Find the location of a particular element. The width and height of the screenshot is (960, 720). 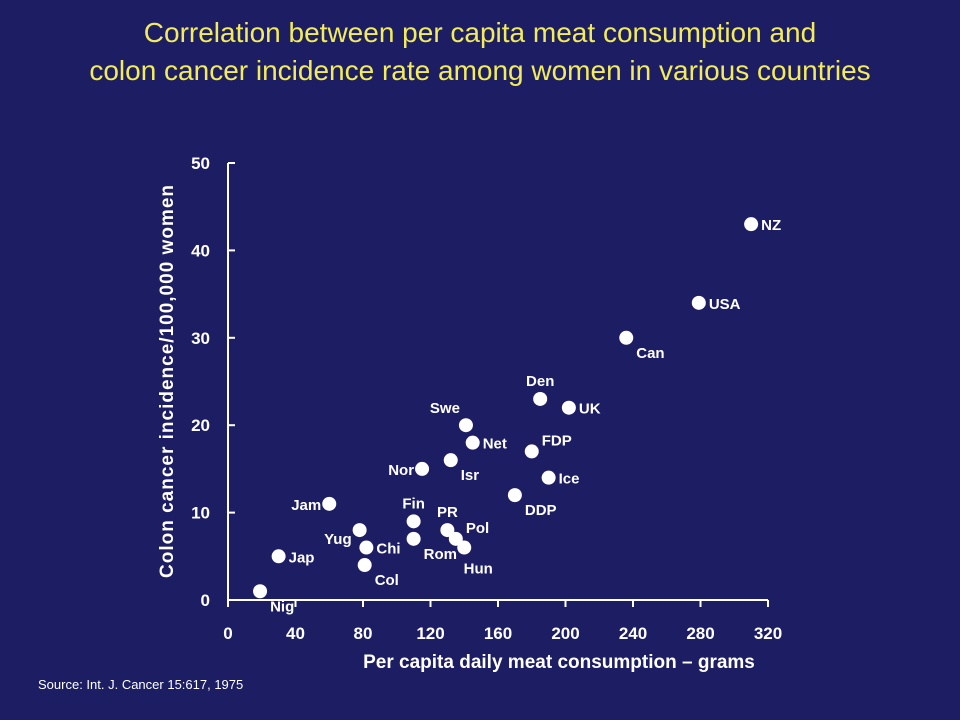

data-point-nor is located at coordinates (422, 468).